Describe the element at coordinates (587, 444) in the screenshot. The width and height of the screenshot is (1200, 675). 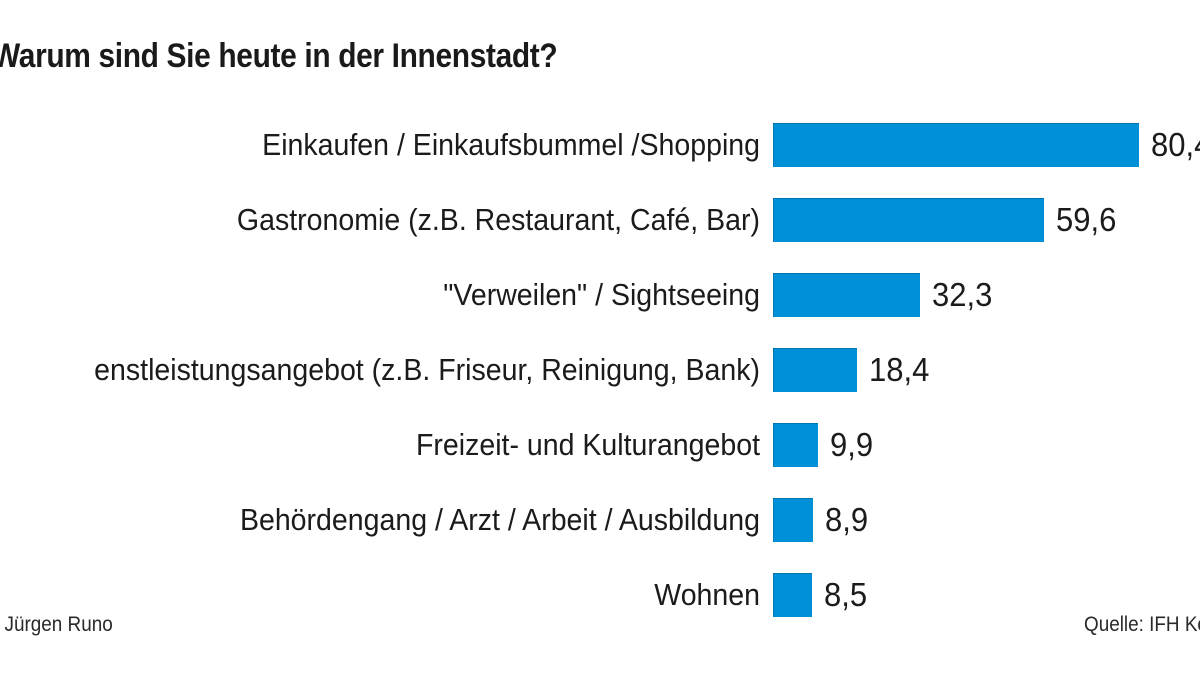
I see `bar-category-label: Freizeit- und Kulturangebot` at that location.